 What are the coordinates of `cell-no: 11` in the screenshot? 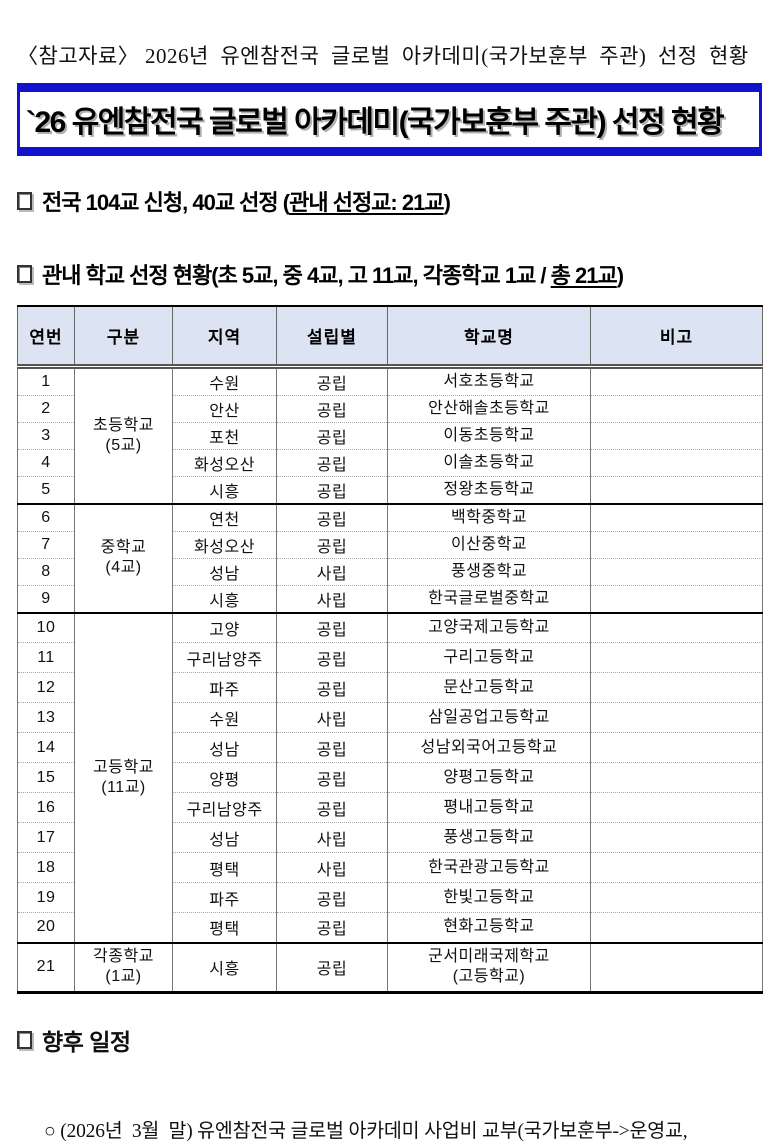 It's located at (46, 657).